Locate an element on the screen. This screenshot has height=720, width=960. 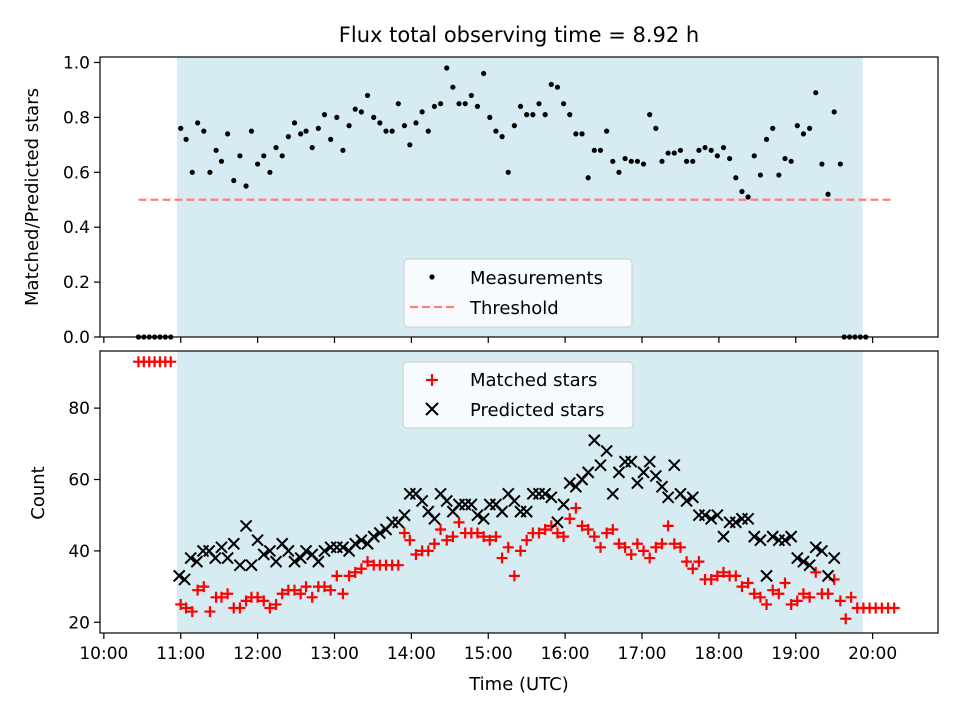
x-tick-label: 14:00 is located at coordinates (411, 654).